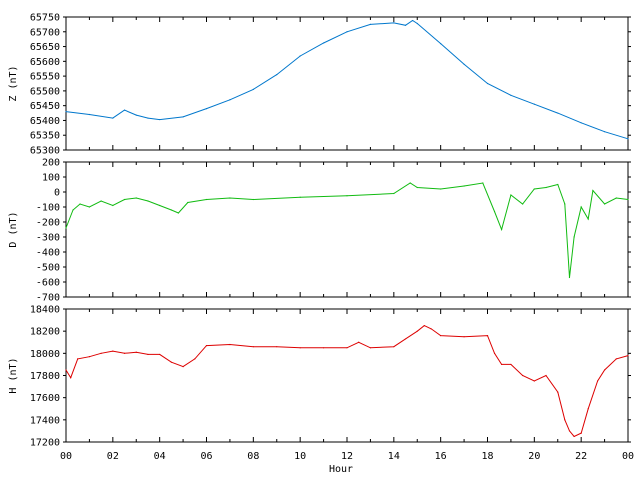 This screenshot has width=640, height=480. Describe the element at coordinates (441, 456) in the screenshot. I see `x-tick-label: 16` at that location.